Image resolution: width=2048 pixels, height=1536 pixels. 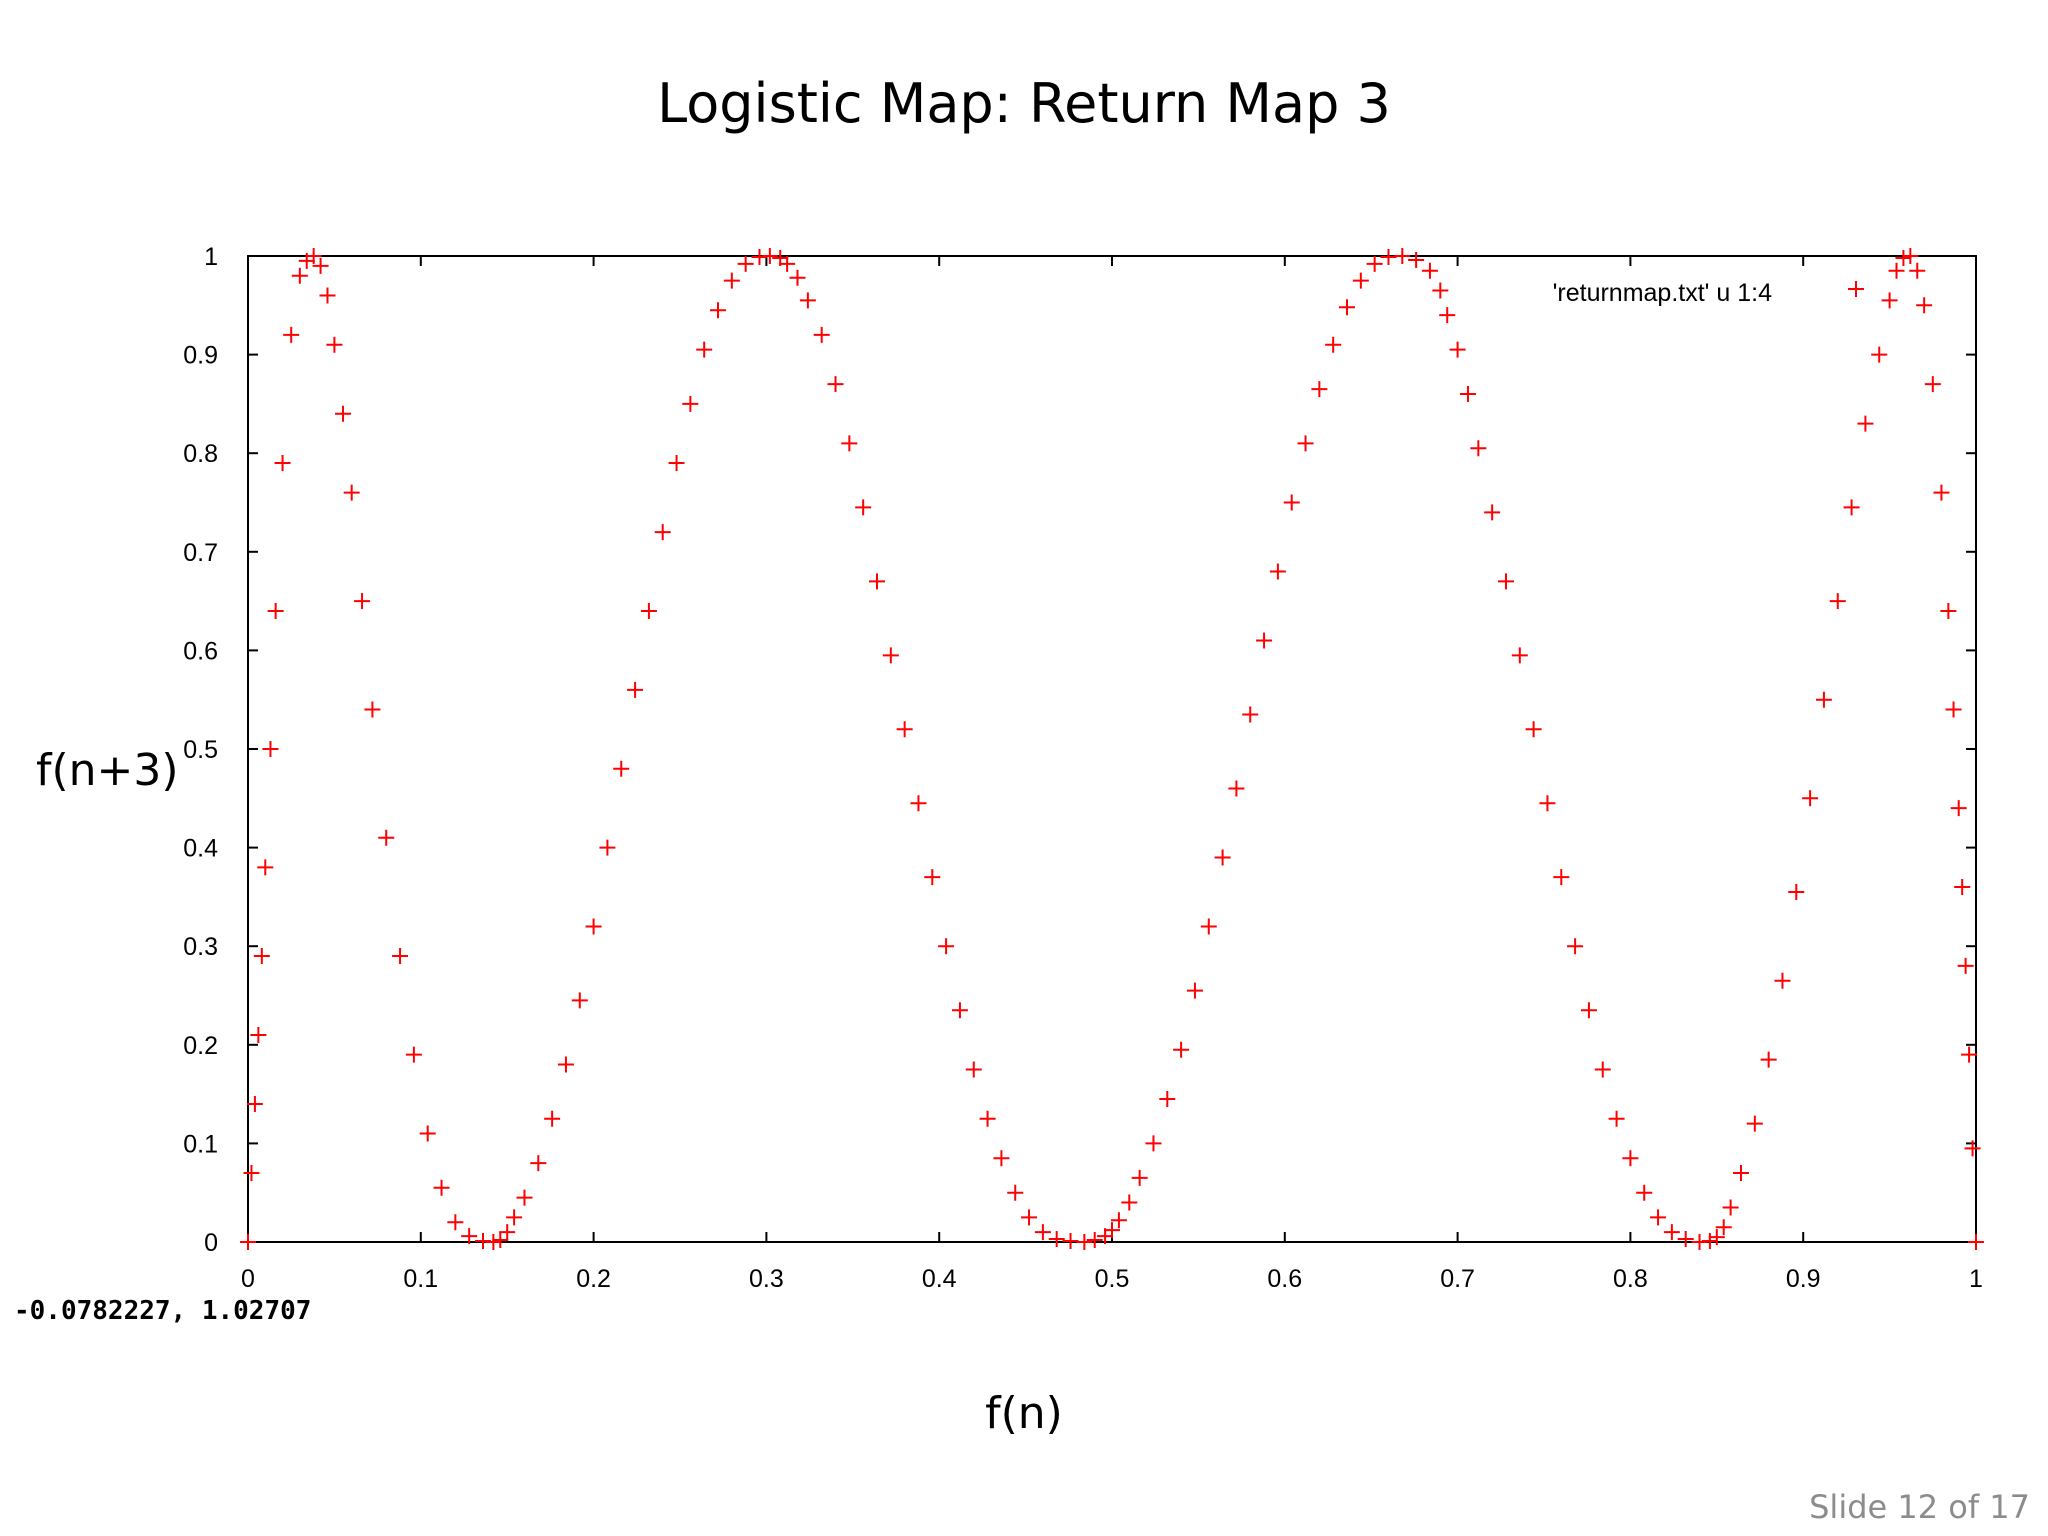 What do you see at coordinates (200, 356) in the screenshot?
I see `y-tick-label: 0.9` at bounding box center [200, 356].